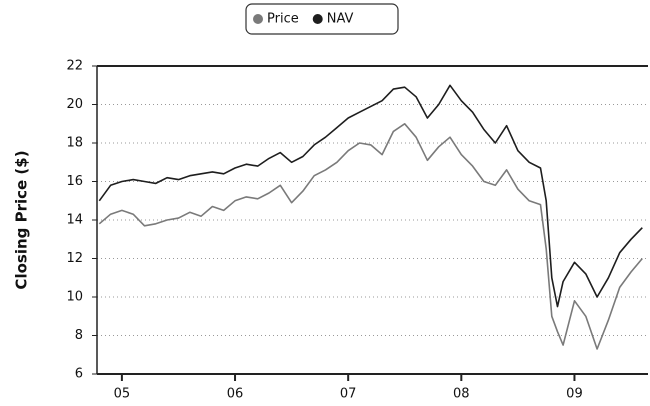 The image size is (650, 406). I want to click on y-axis-title: Closing Price ($), so click(22, 219).